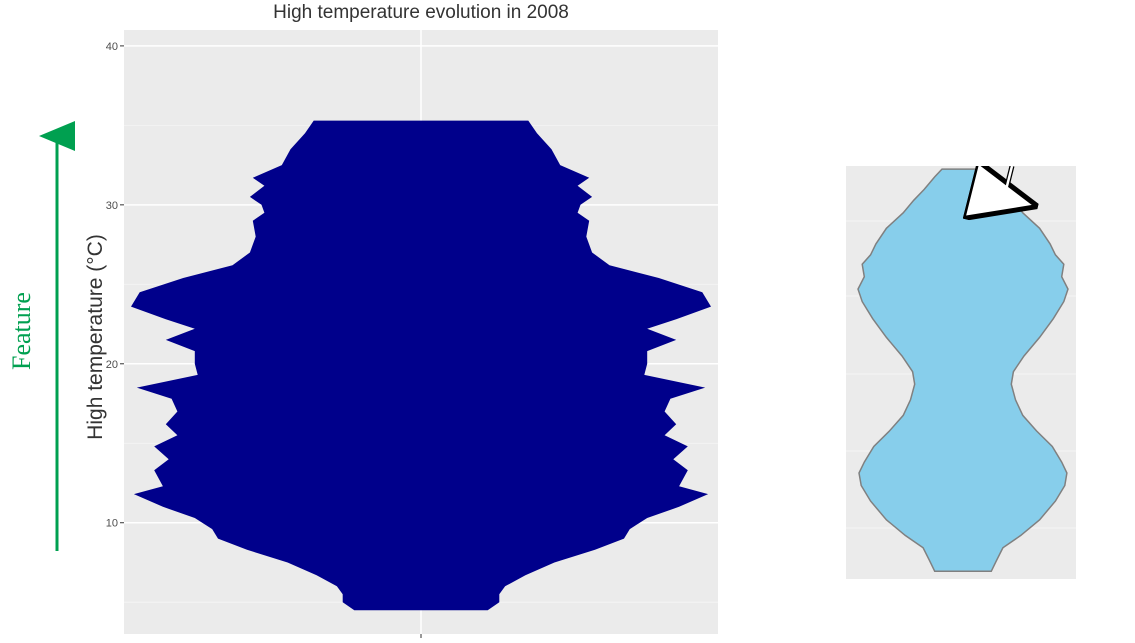 The height and width of the screenshot is (643, 1135). I want to click on chart-title: High temperature evolution in 2008, so click(421, 12).